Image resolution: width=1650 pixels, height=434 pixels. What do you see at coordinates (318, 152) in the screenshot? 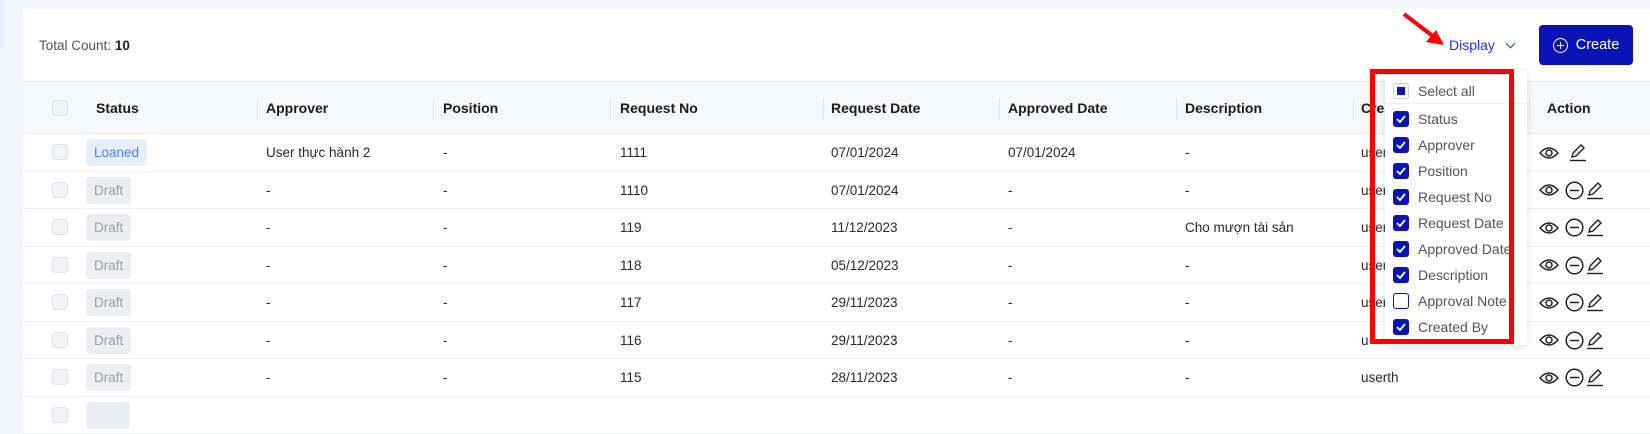
I see `cell-approver: User thực hành 2` at bounding box center [318, 152].